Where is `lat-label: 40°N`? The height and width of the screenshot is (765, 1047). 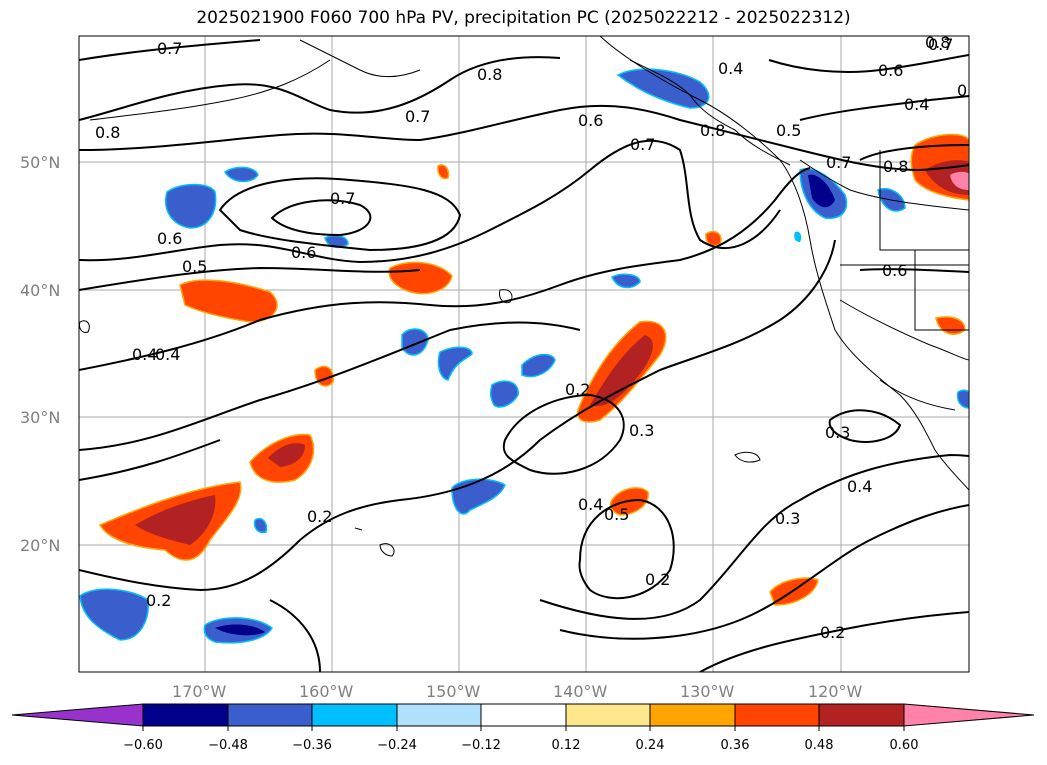
lat-label: 40°N is located at coordinates (40, 290).